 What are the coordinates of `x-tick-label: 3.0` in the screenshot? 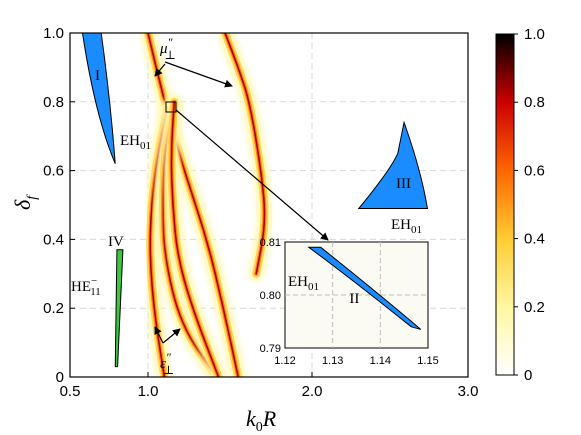 It's located at (468, 391).